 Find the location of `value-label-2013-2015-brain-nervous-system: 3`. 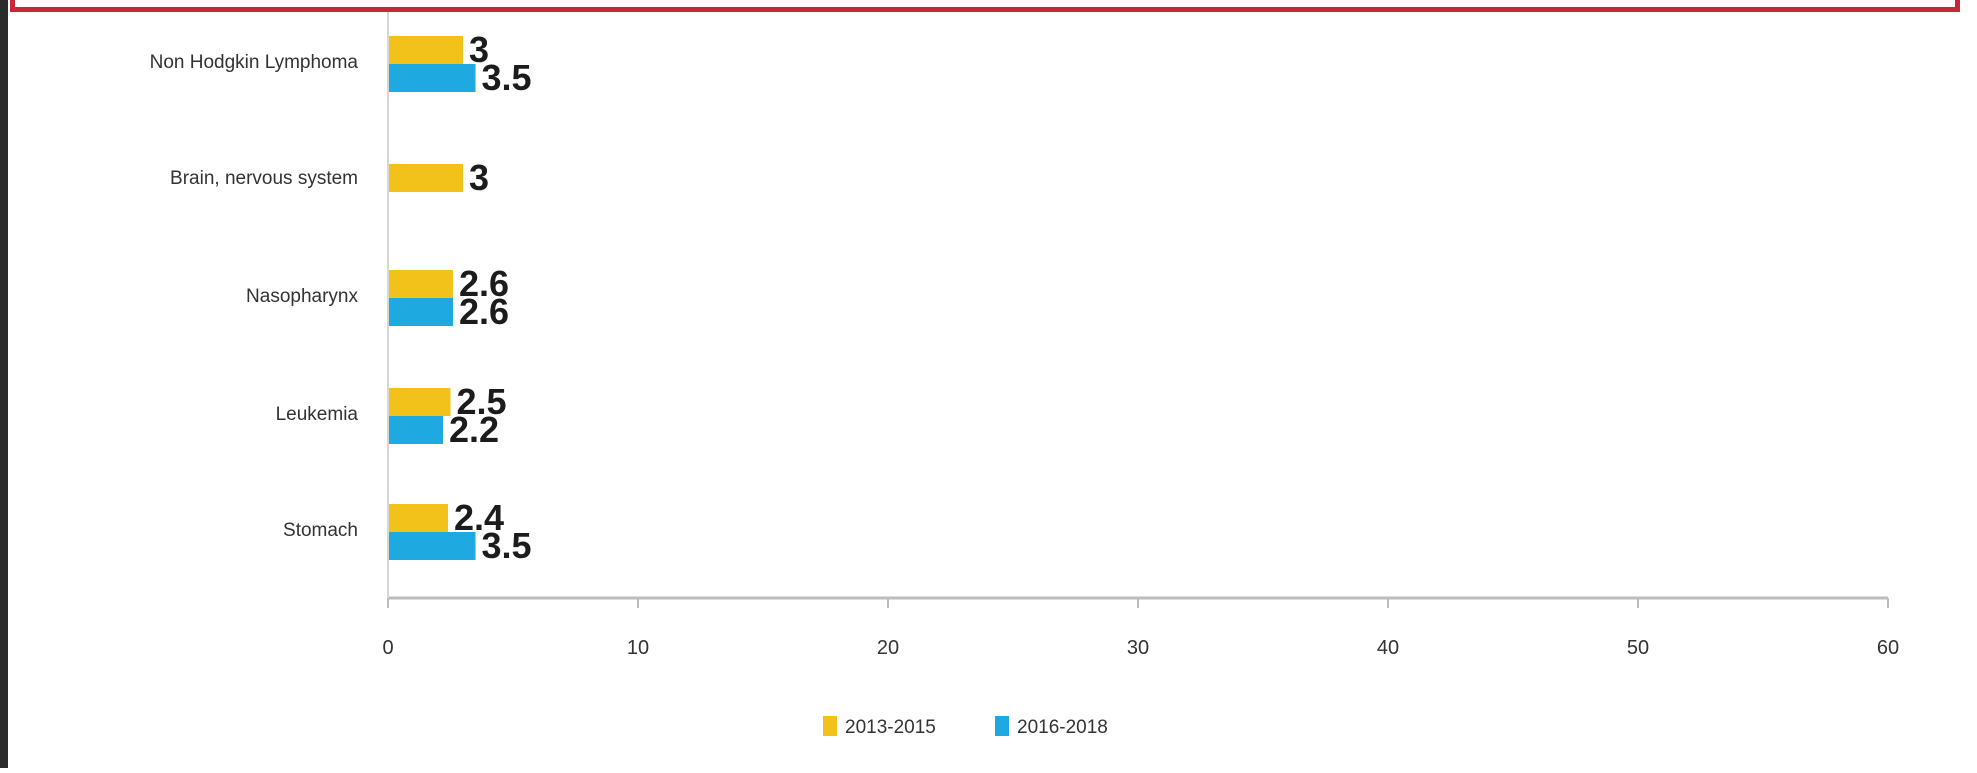

value-label-2013-2015-brain-nervous-system: 3 is located at coordinates (479, 177).